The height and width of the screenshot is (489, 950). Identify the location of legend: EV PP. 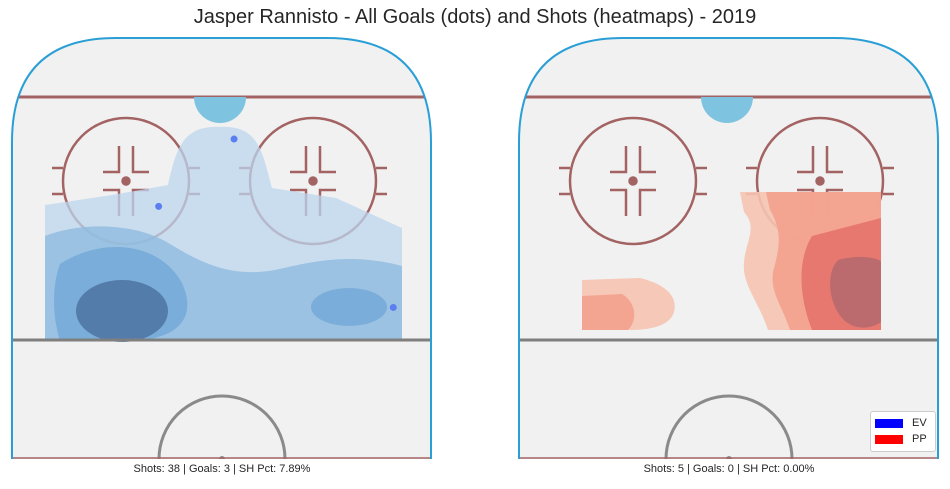
(903, 431).